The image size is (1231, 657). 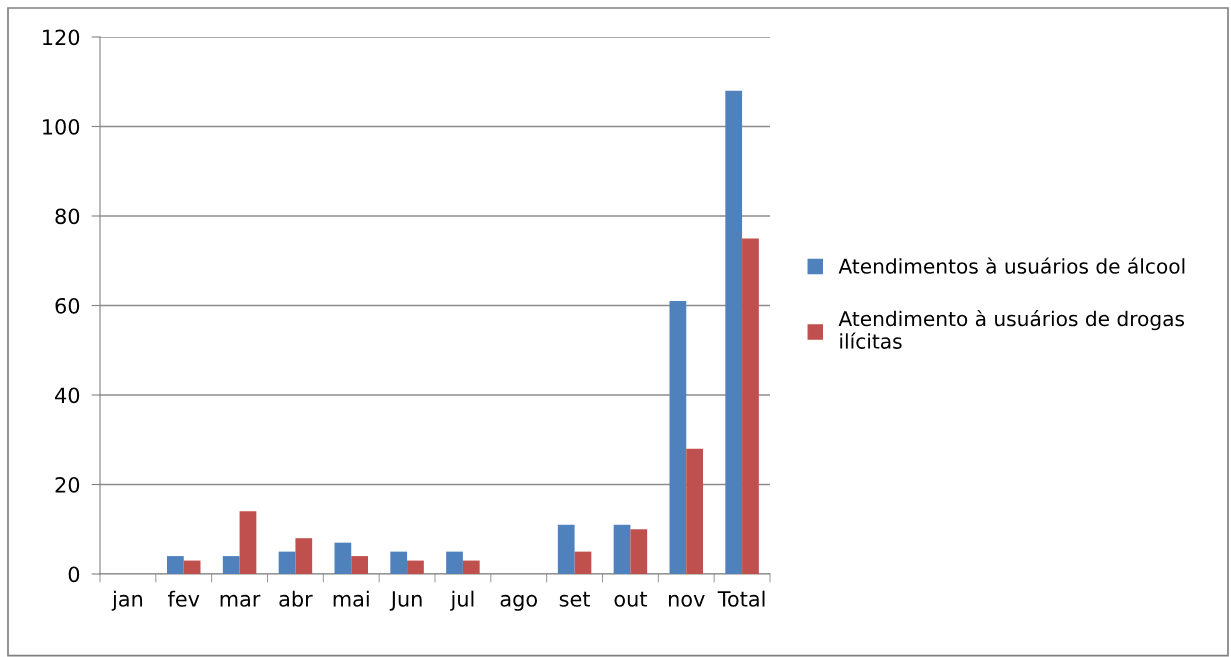 What do you see at coordinates (240, 600) in the screenshot?
I see `x-tick-label: mar` at bounding box center [240, 600].